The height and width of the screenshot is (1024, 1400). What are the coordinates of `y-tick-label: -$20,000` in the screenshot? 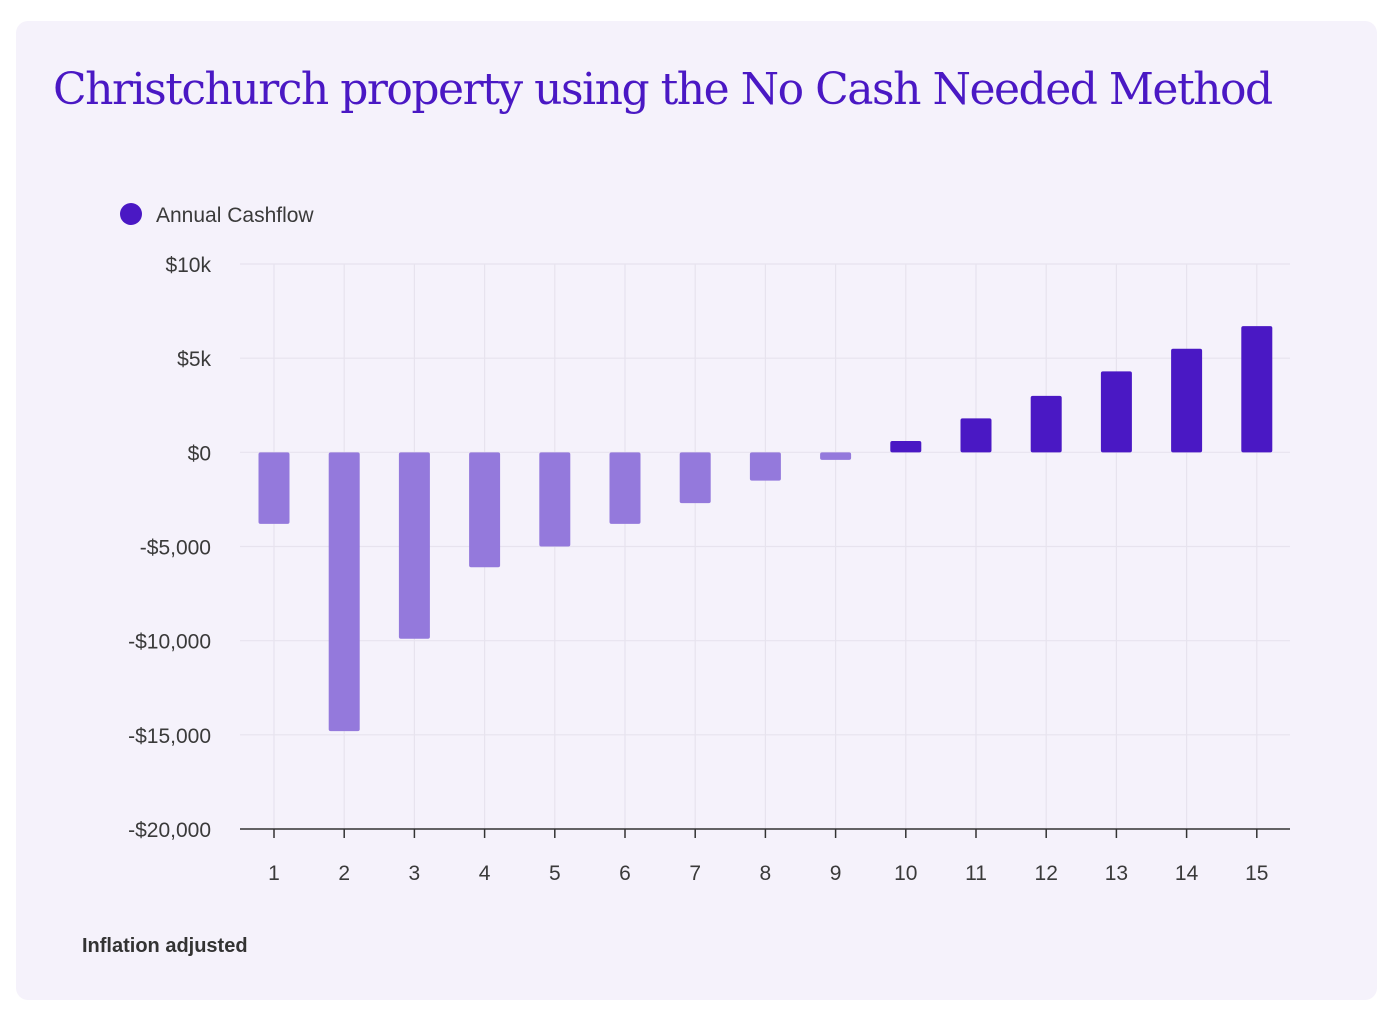 It's located at (169, 830).